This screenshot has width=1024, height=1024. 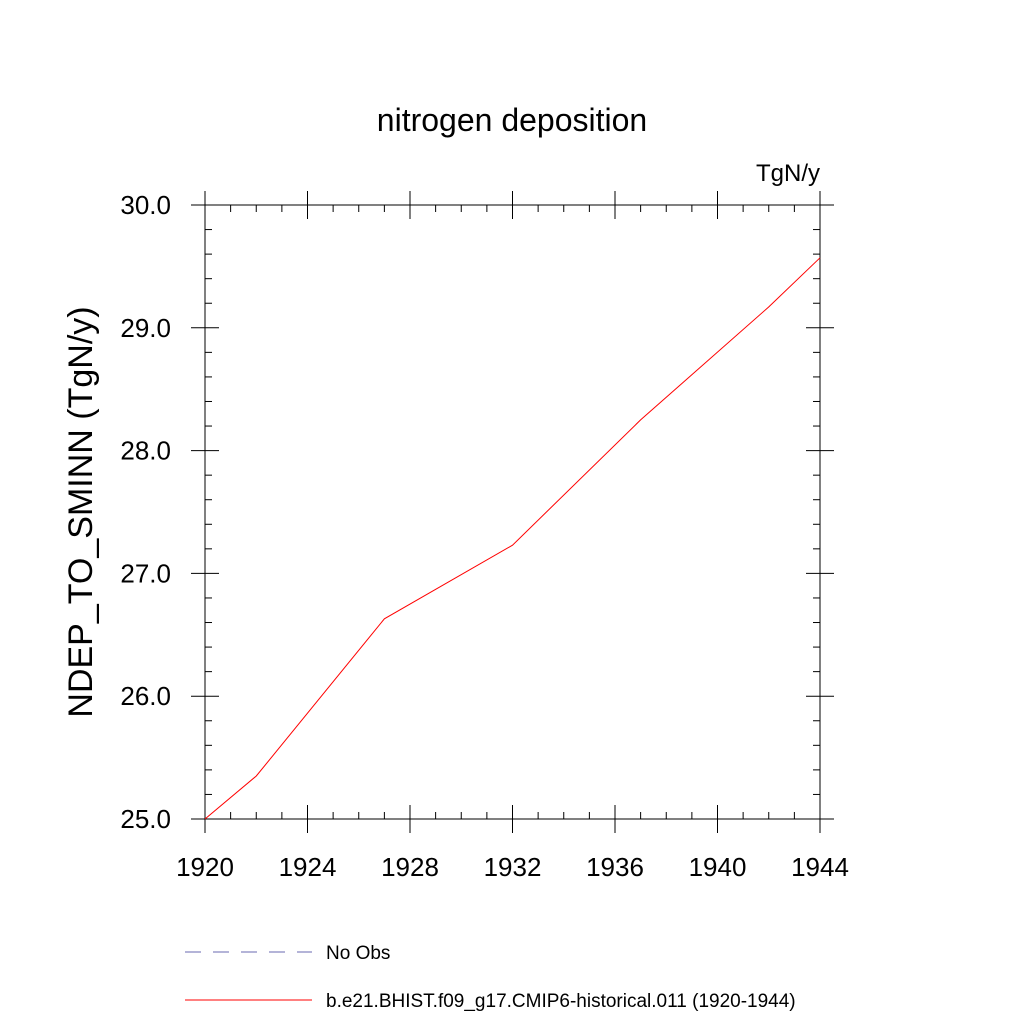 What do you see at coordinates (145, 205) in the screenshot?
I see `y-tick-label: 30.0` at bounding box center [145, 205].